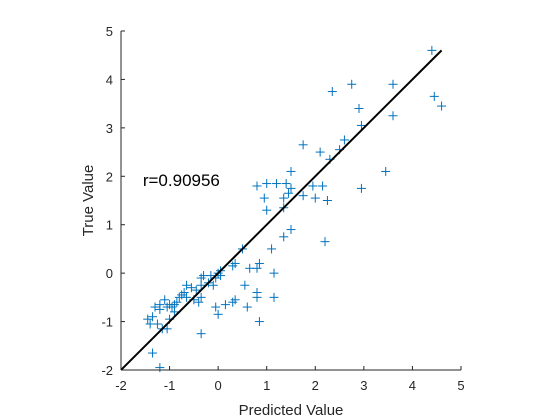 This screenshot has height=420, width=560. I want to click on x-tick-label: 4, so click(412, 385).